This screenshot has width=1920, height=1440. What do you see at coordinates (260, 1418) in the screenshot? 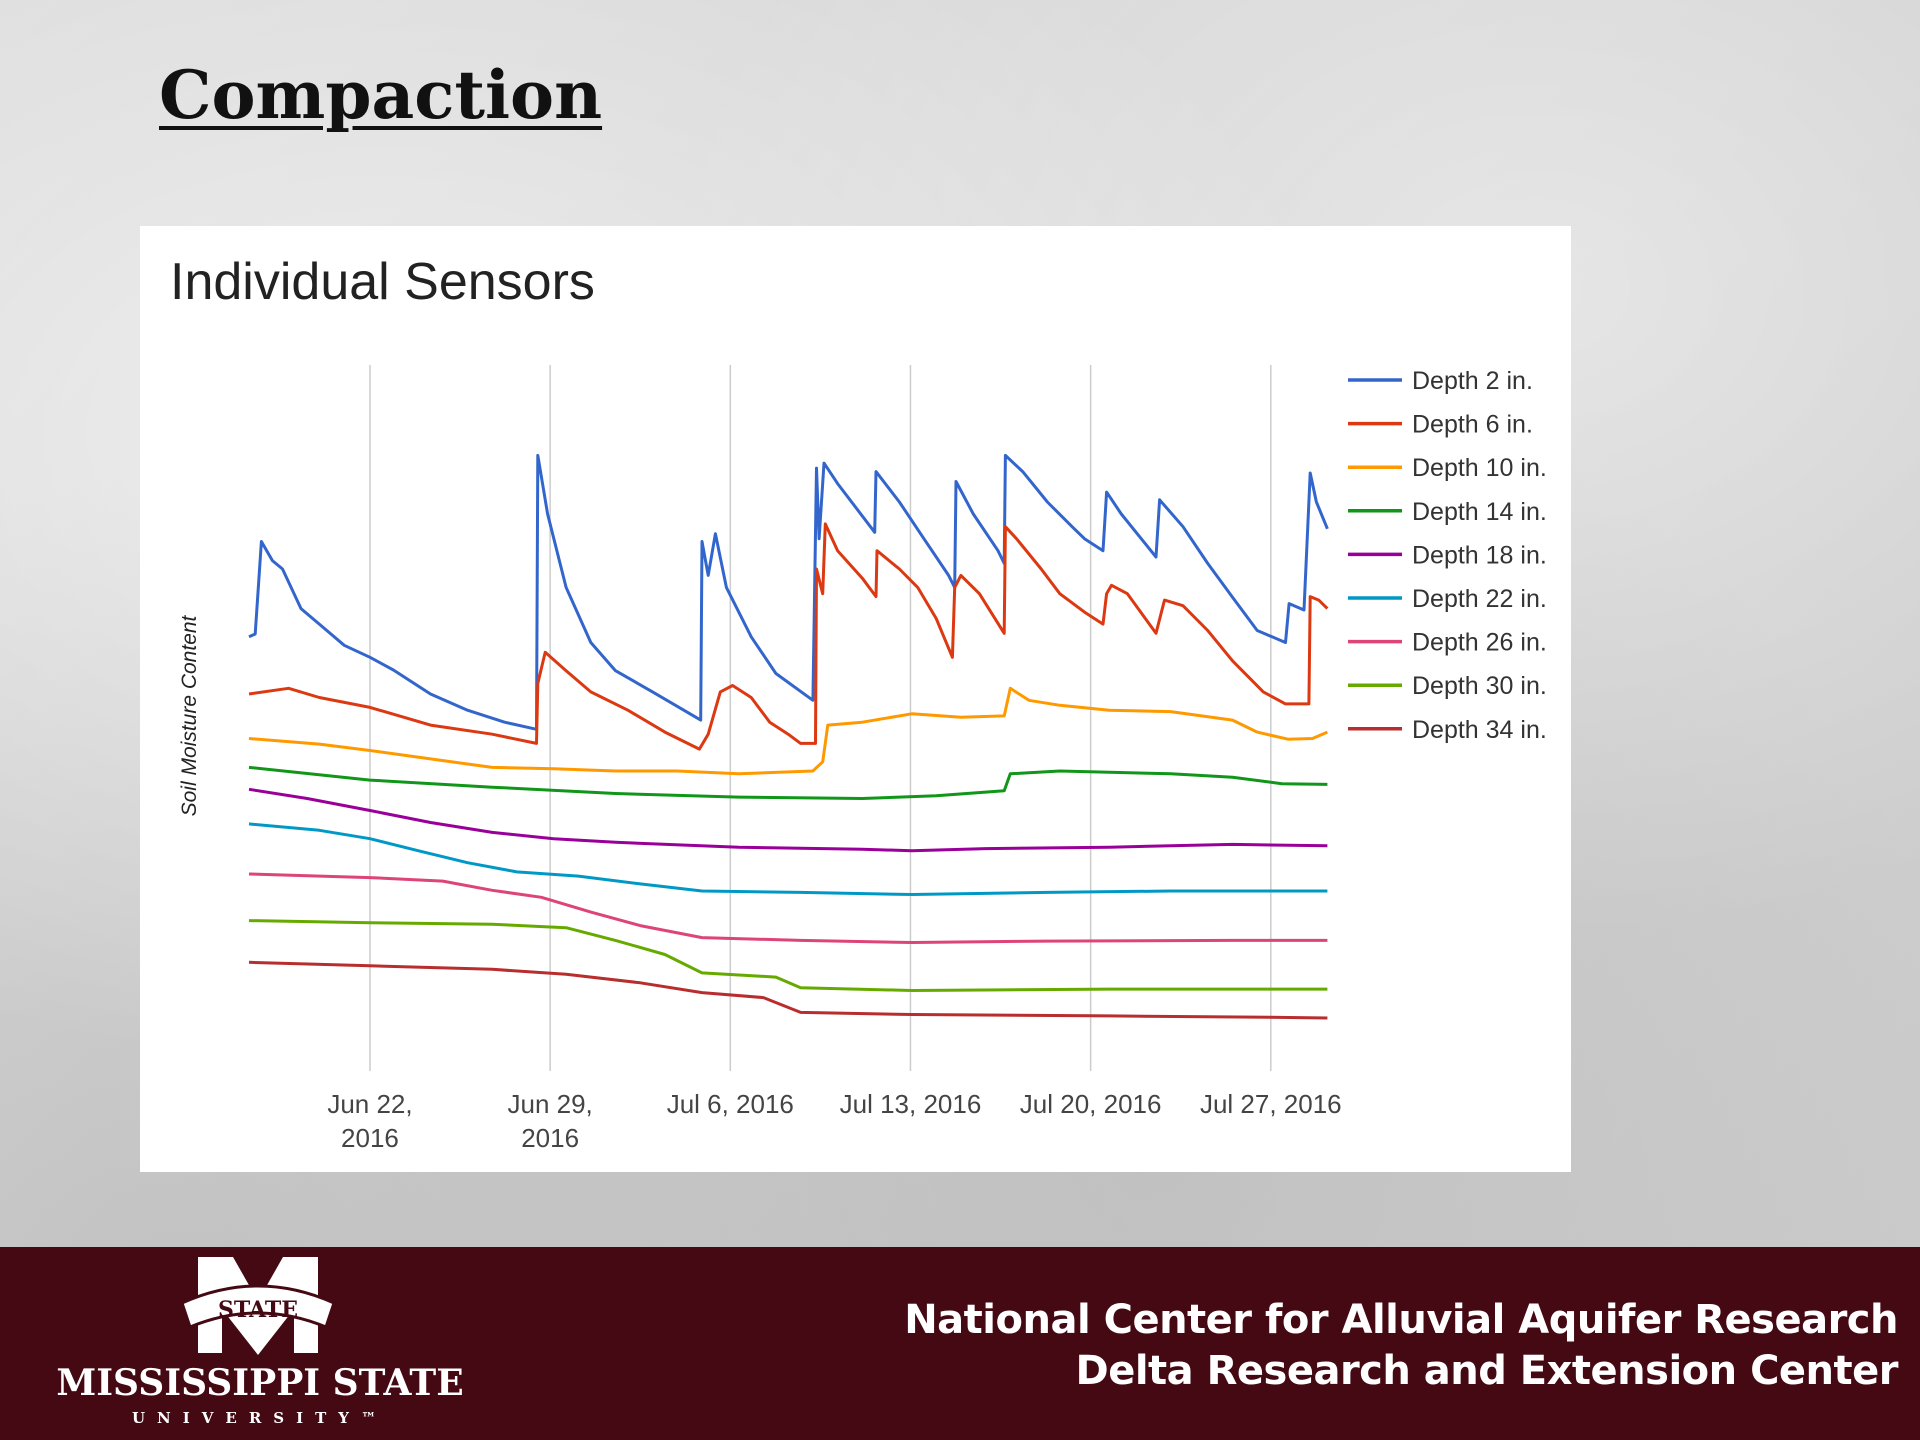
I see `logo-sub: UNIVERSITY™` at bounding box center [260, 1418].